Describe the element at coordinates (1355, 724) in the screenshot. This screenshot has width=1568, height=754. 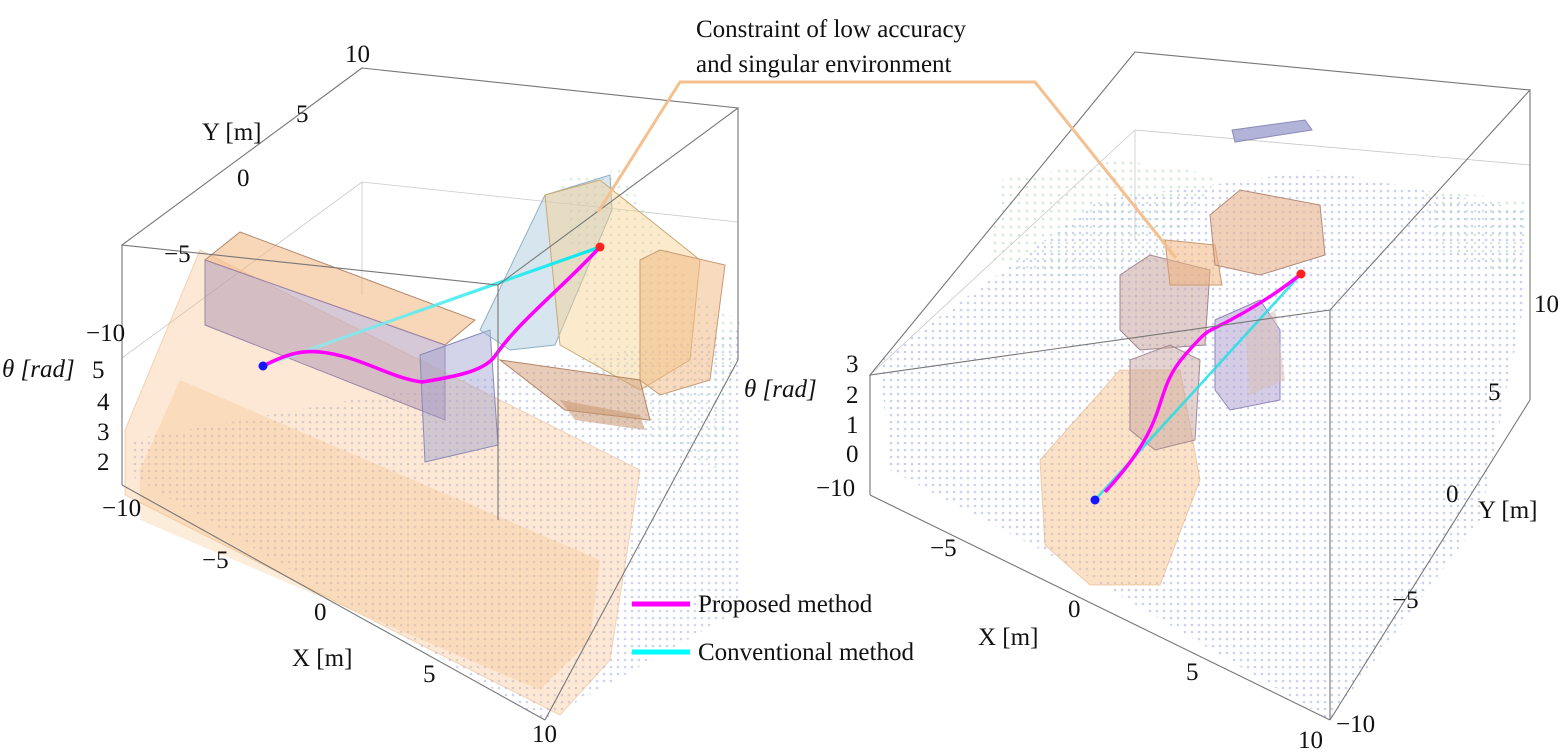
I see `right-y-tick-m10: −10` at that location.